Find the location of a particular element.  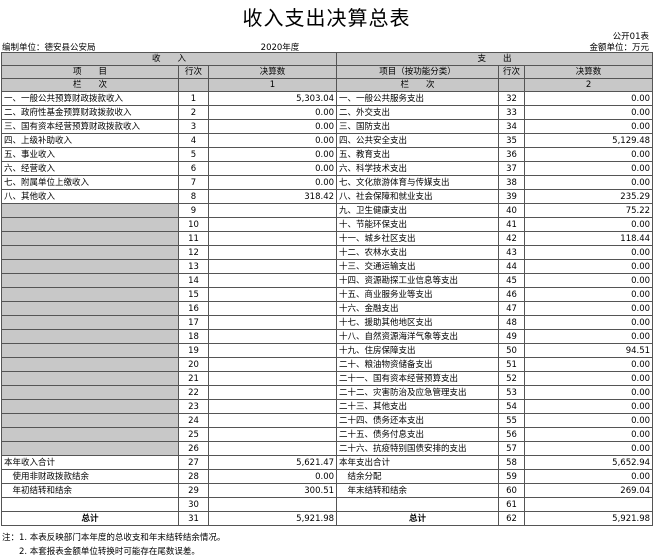

cell: 五、教育支出 is located at coordinates (418, 154).